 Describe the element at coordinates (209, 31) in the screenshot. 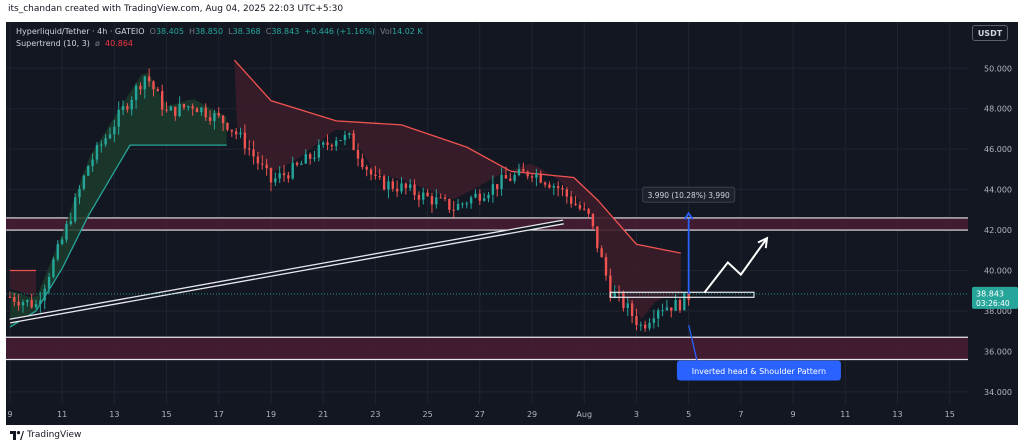

I see `high-value: 38.850` at that location.